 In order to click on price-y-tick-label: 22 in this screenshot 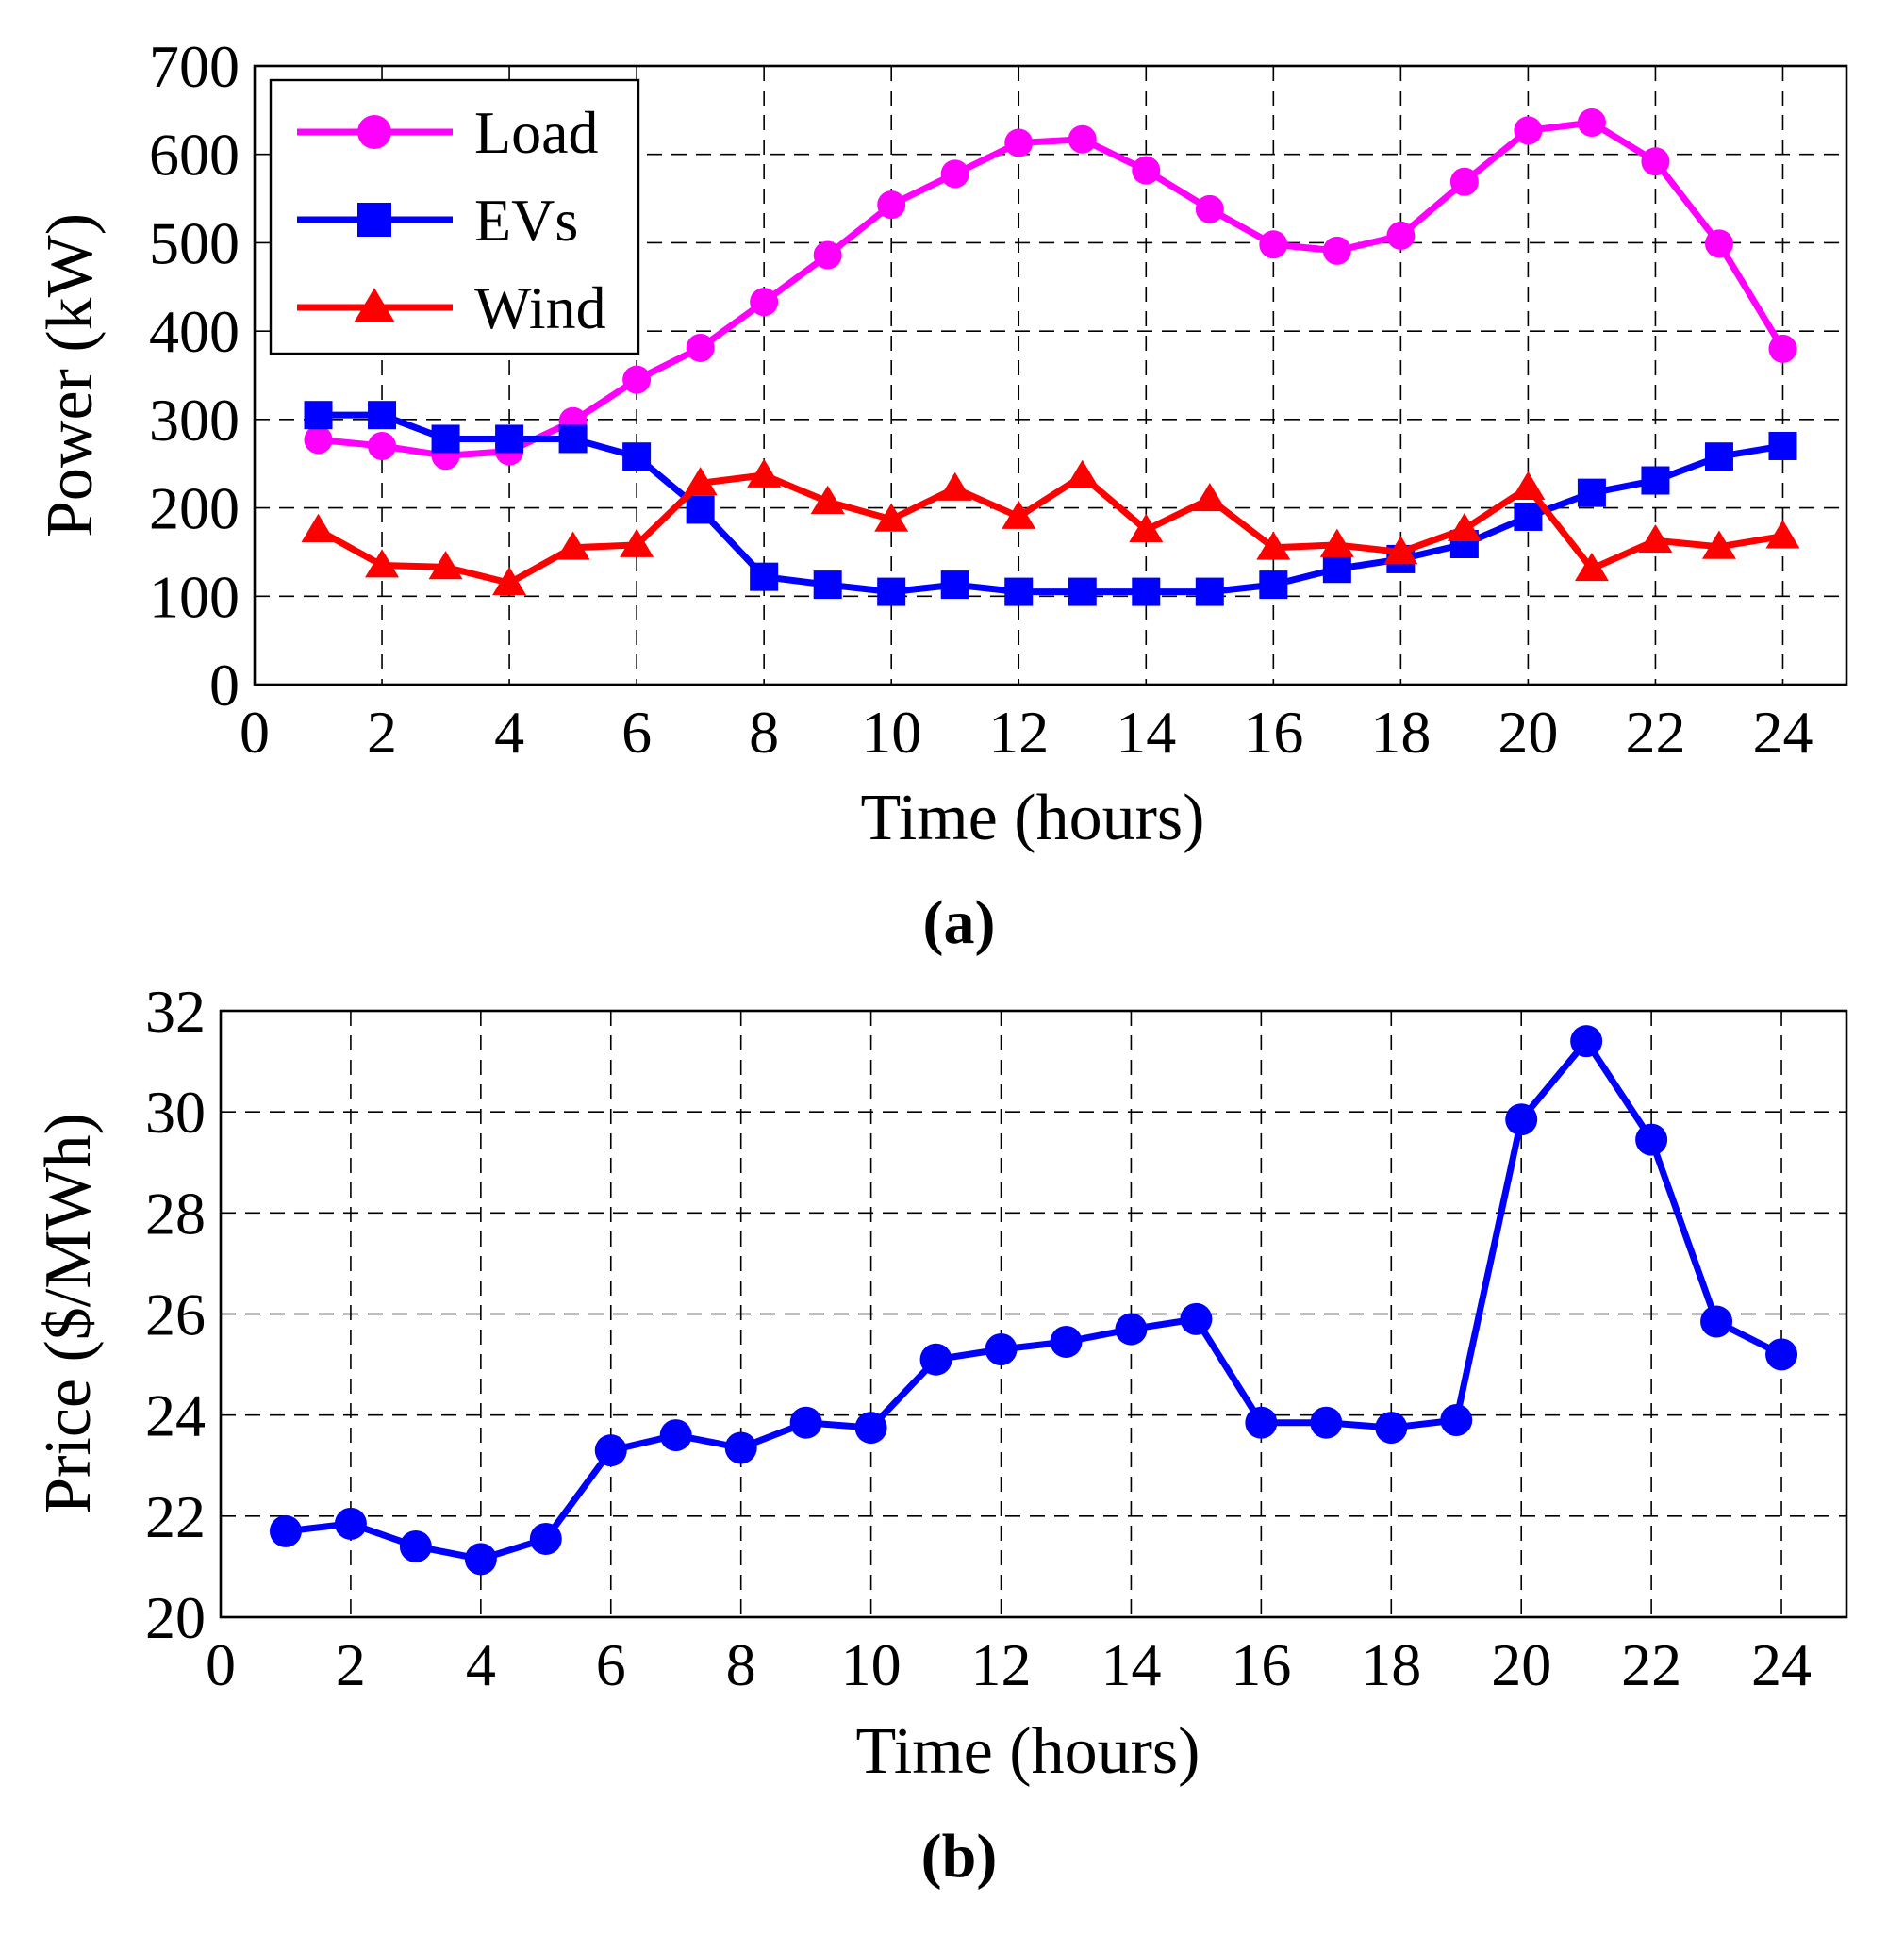, I will do `click(175, 1516)`.